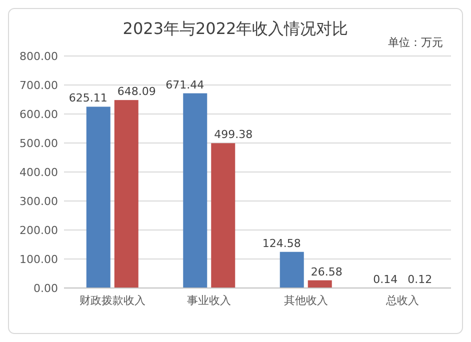  Describe the element at coordinates (136, 91) in the screenshot. I see `data-label: 648.09` at that location.